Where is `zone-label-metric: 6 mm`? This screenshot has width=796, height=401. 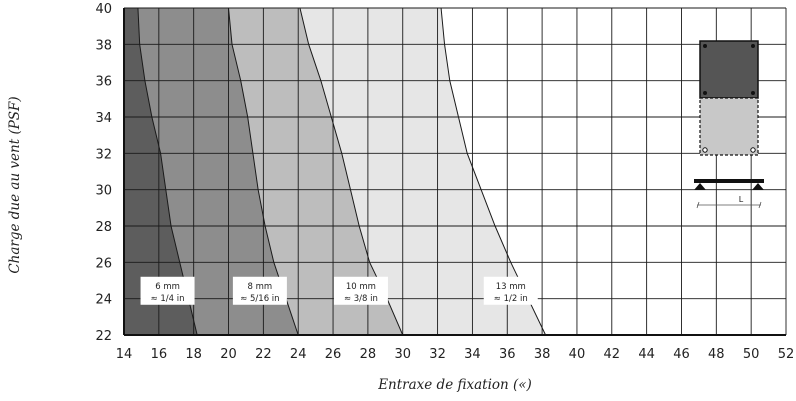
zone-label-metric: 6 mm is located at coordinates (167, 287).